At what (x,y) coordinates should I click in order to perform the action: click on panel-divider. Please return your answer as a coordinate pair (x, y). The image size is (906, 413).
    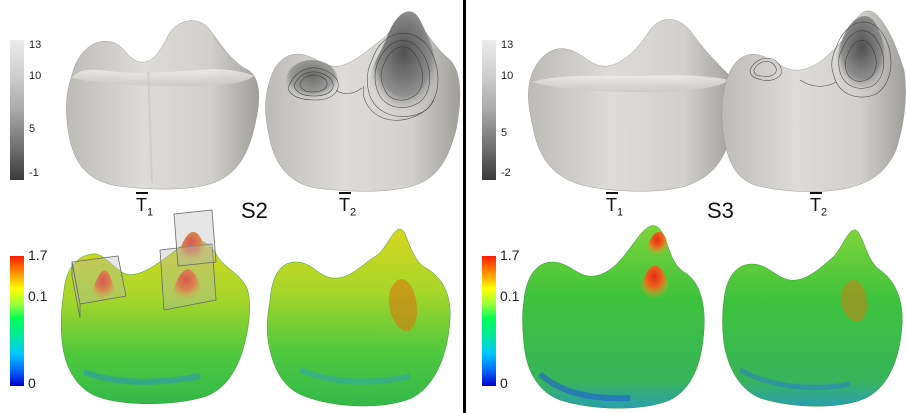
    Looking at the image, I should click on (464, 206).